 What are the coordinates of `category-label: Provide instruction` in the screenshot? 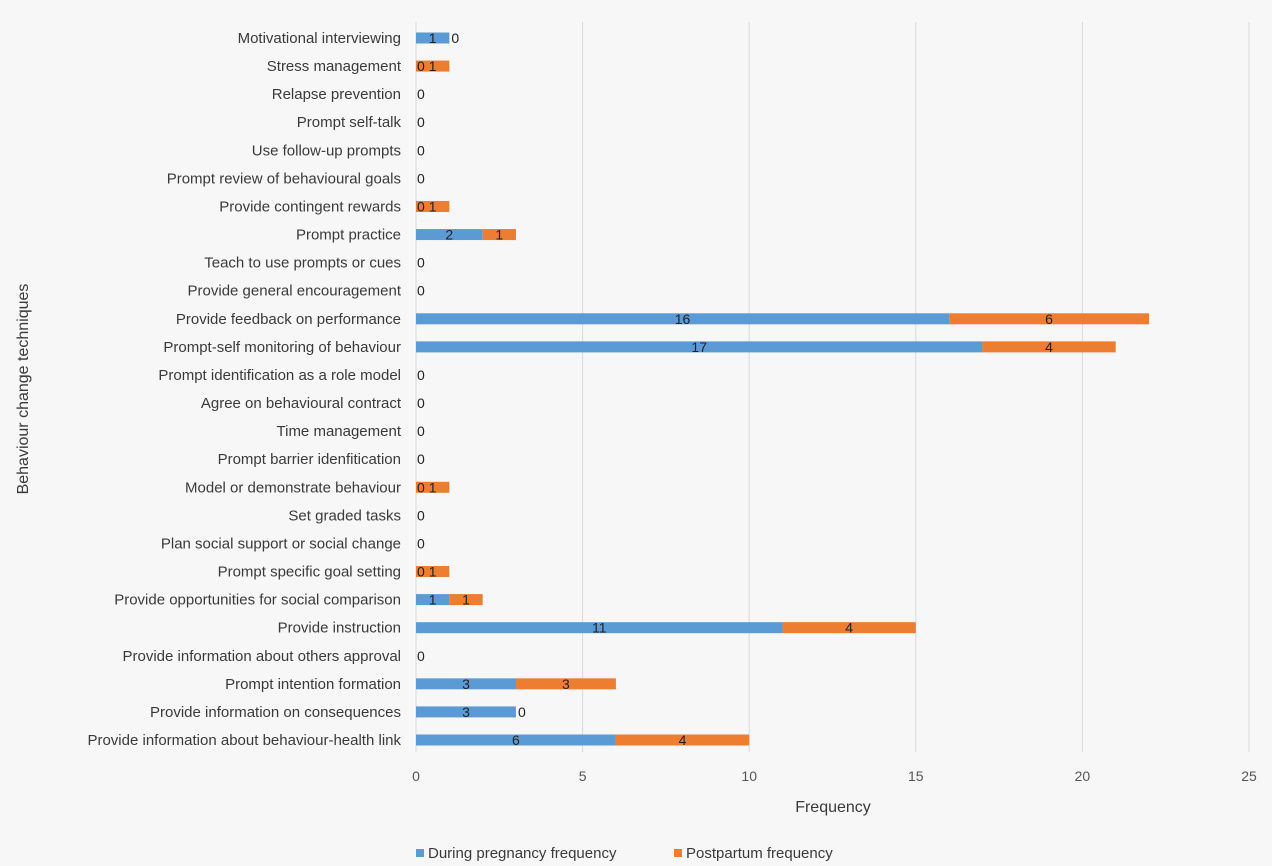 It's located at (339, 628).